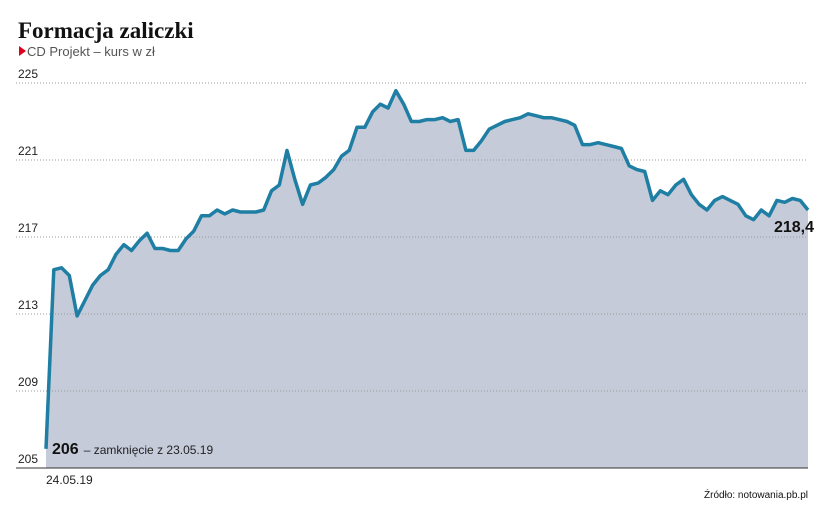 The width and height of the screenshot is (830, 520). Describe the element at coordinates (794, 227) in the screenshot. I see `value-label: 218,4` at that location.